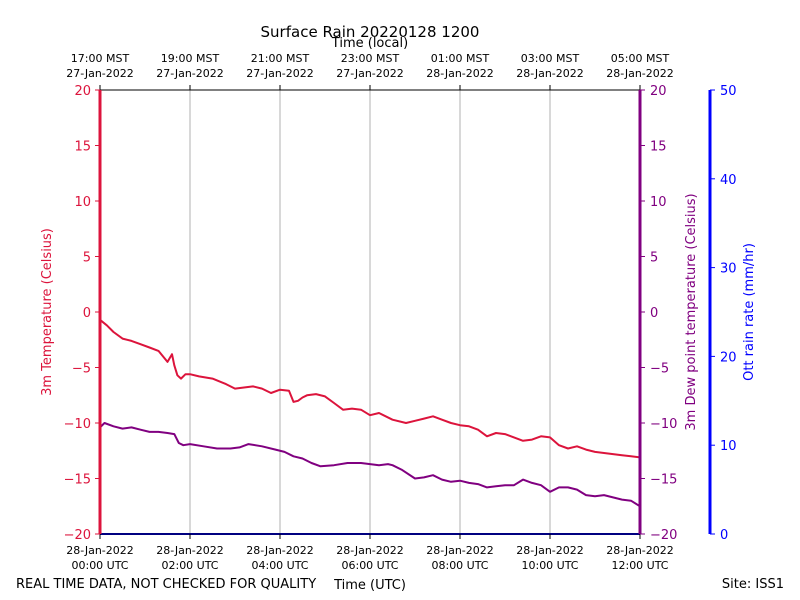  I want to click on bottom-tick-time: 06:00 UTC, so click(369, 565).